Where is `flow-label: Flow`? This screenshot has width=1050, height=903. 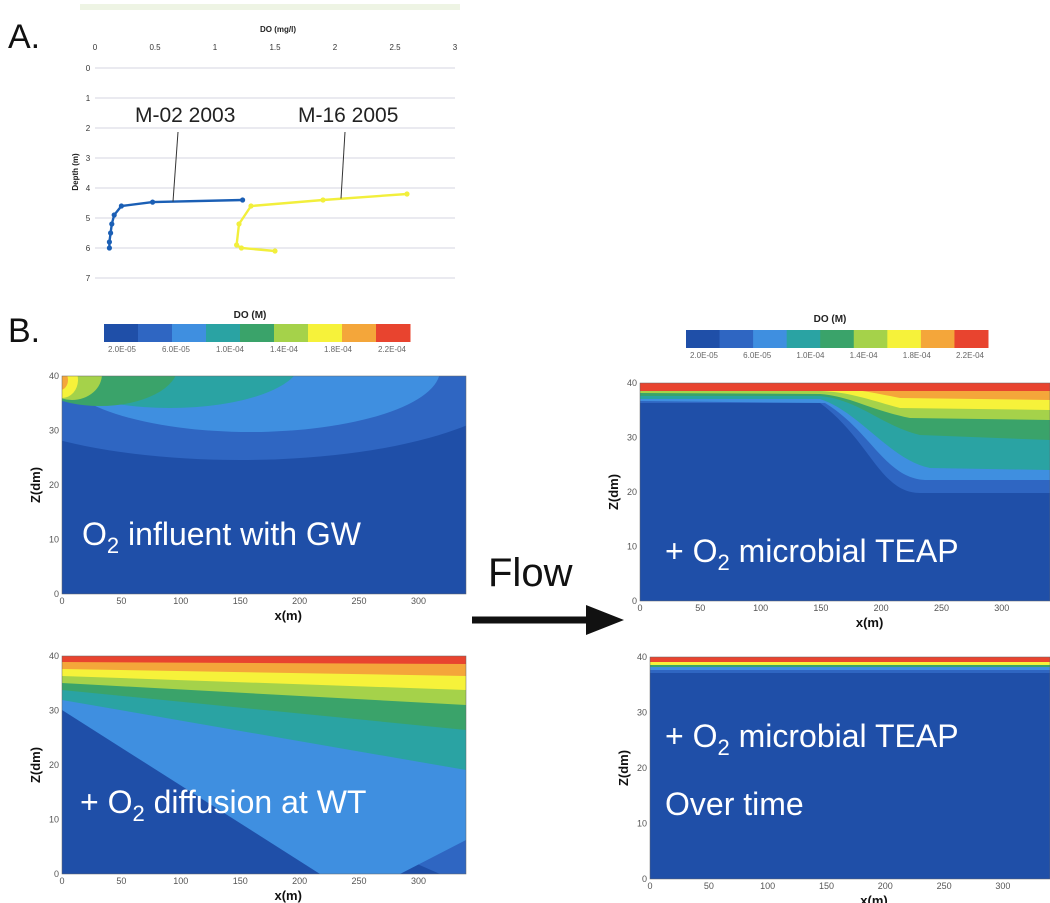
flow-label: Flow is located at coordinates (530, 573).